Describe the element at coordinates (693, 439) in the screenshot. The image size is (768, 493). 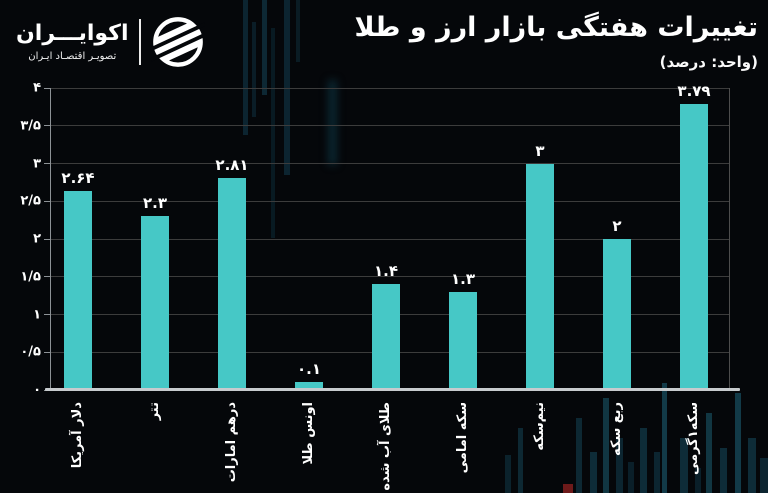
I see `x-axis-category-label: سکه۱گرمی` at that location.